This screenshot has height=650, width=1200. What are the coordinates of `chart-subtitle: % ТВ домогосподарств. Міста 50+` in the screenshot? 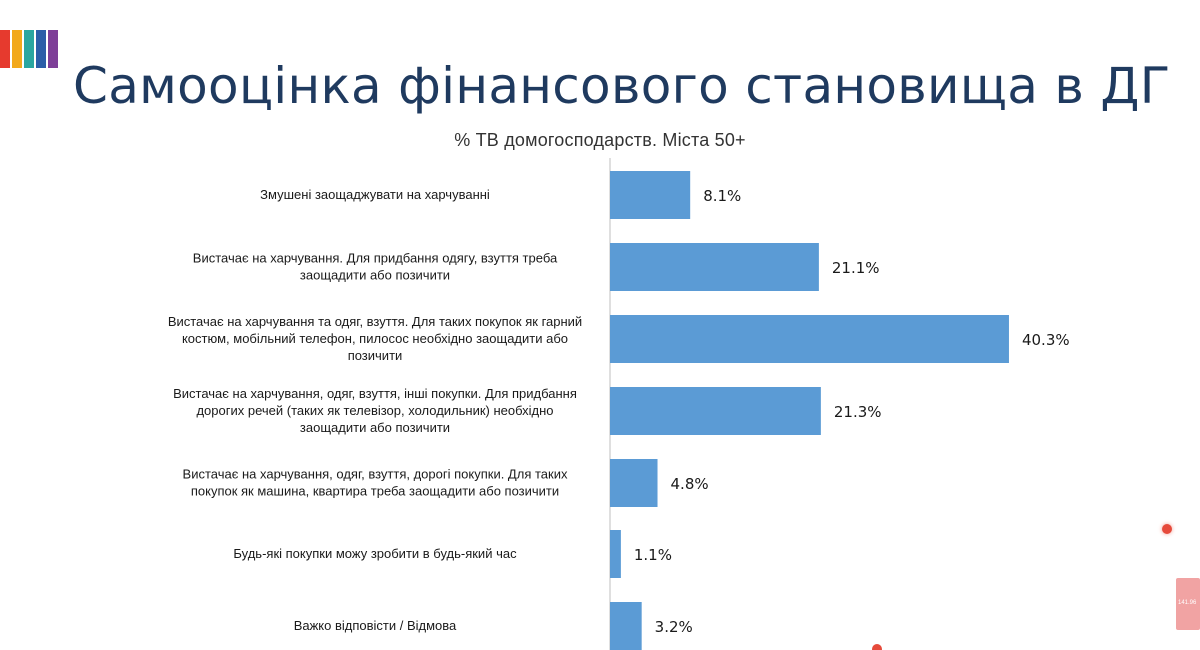 It's located at (600, 140).